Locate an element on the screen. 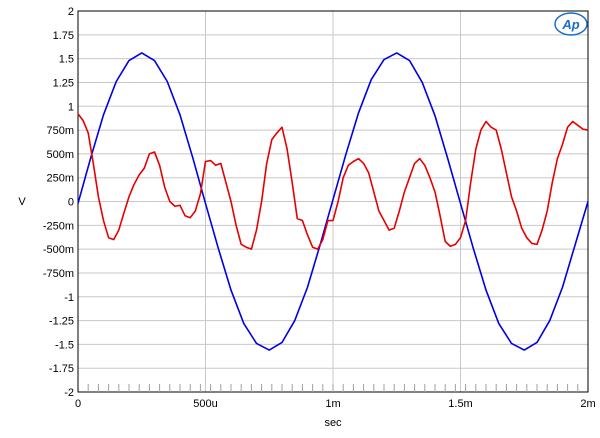 Image resolution: width=600 pixels, height=438 pixels. y-tick-label: 750m is located at coordinates (60, 131).